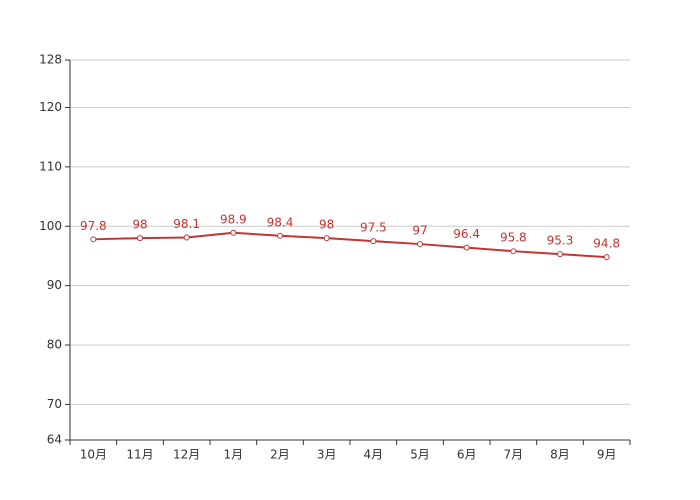  What do you see at coordinates (233, 219) in the screenshot?
I see `data-label: 98.9` at bounding box center [233, 219].